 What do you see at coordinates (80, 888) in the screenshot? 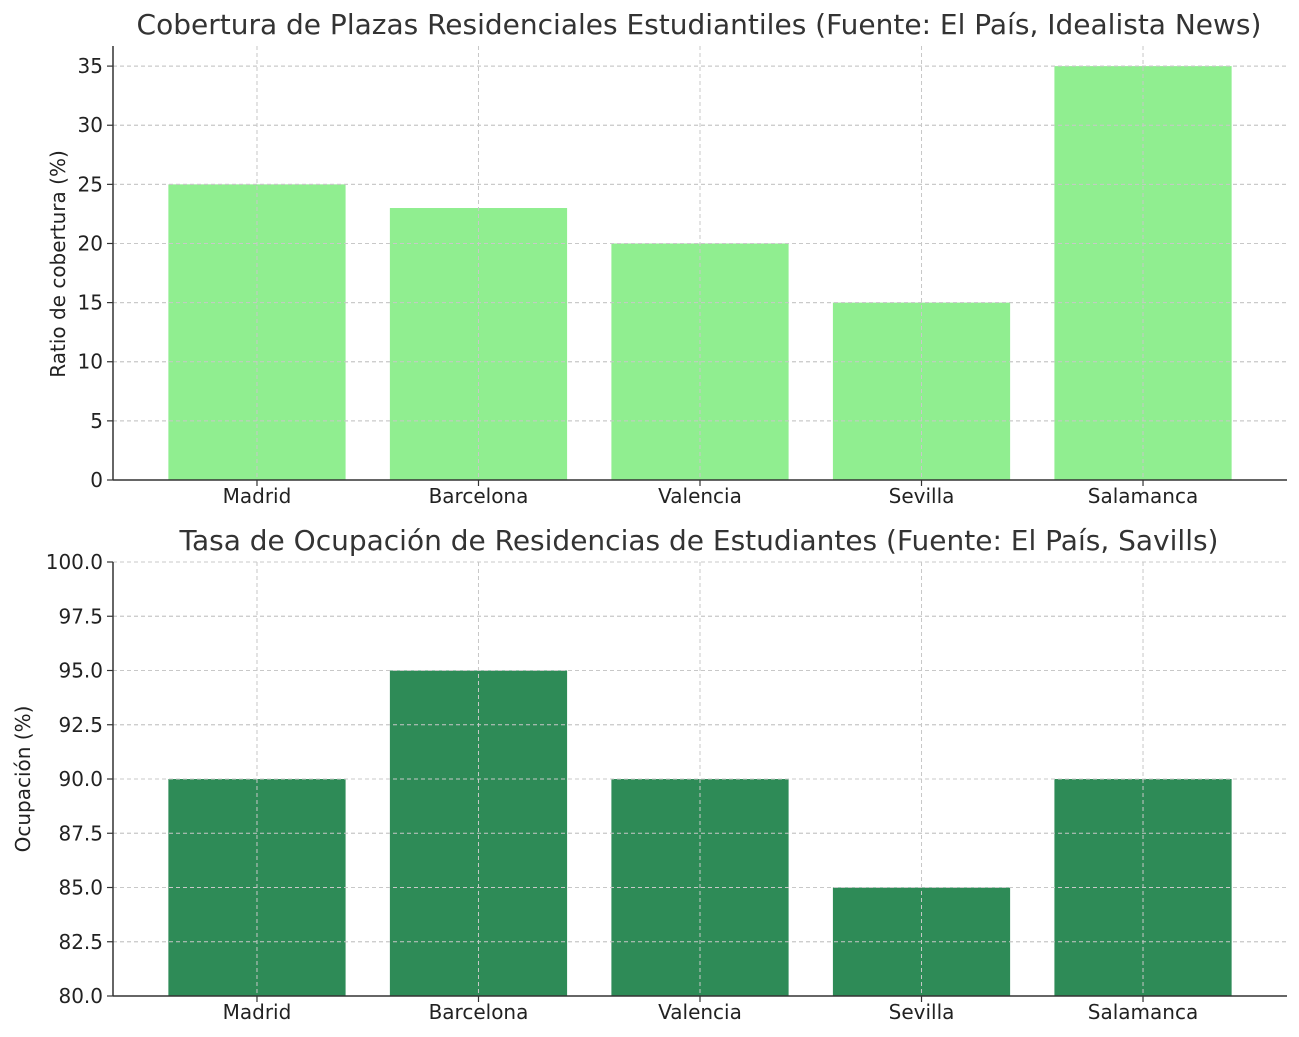
I see `y-tick-label: 85.0` at bounding box center [80, 888].